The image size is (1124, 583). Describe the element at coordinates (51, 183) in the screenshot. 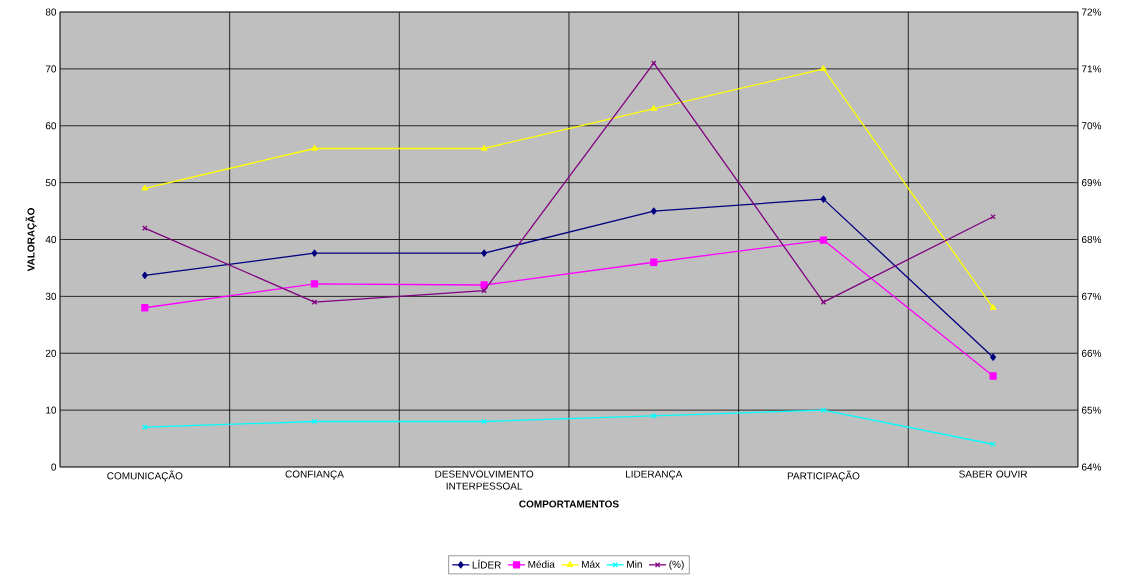

I see `y-tick-label: 50` at that location.